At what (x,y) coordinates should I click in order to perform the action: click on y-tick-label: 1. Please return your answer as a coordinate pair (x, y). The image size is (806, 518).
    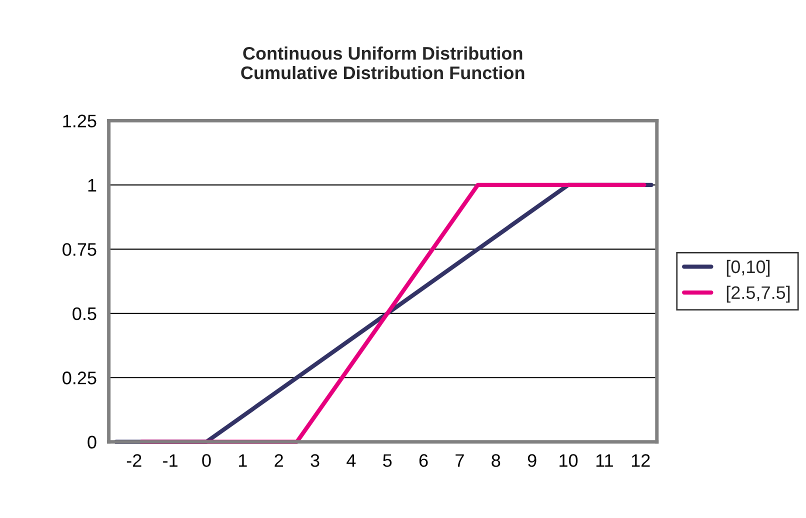
    Looking at the image, I should click on (92, 185).